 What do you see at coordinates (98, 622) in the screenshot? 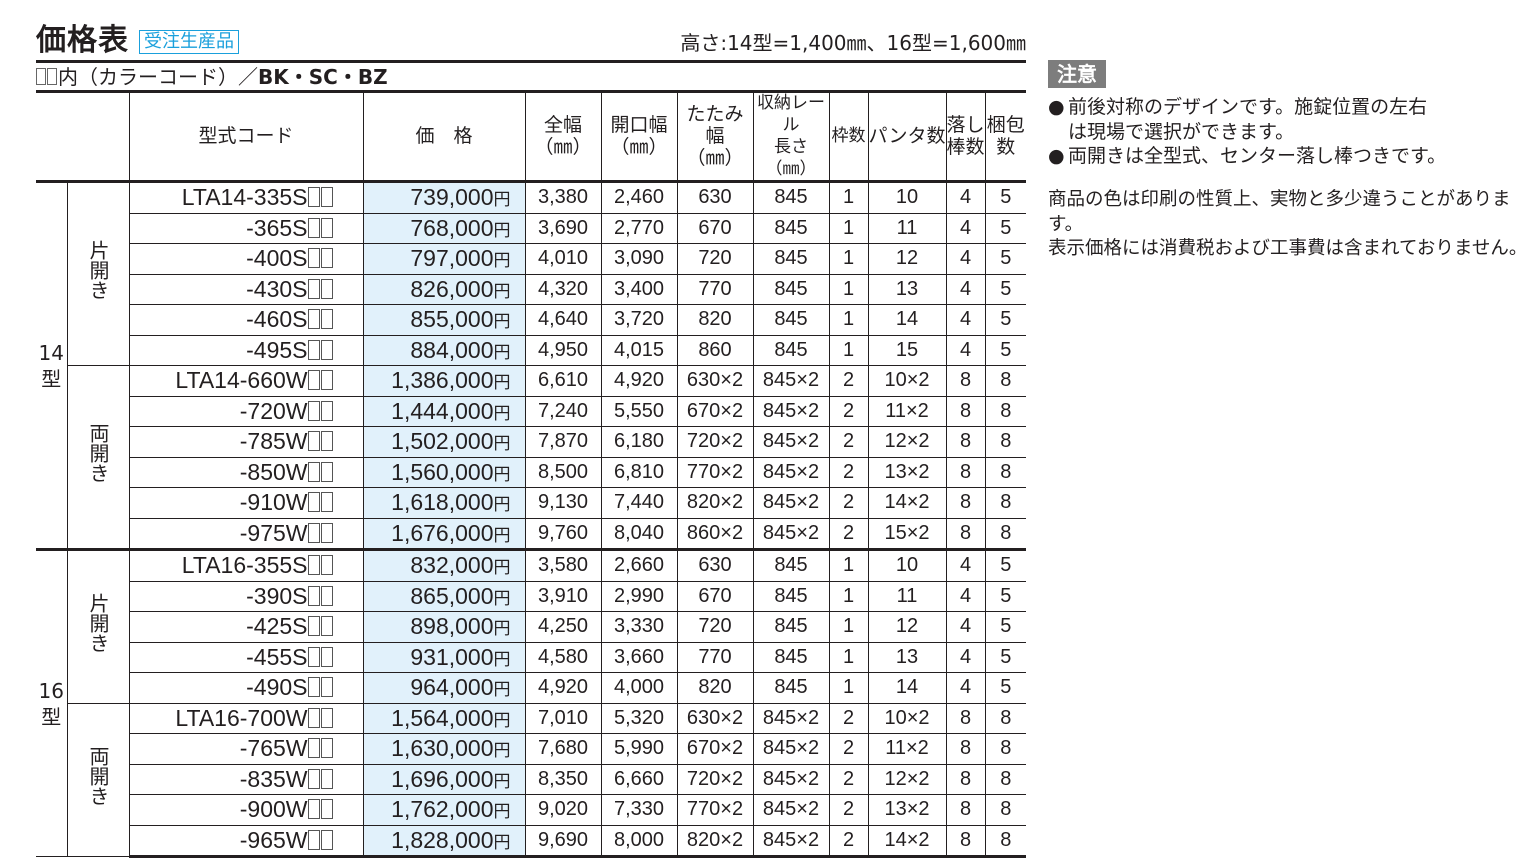
I see `opening-type-text: 片開き` at bounding box center [98, 622].